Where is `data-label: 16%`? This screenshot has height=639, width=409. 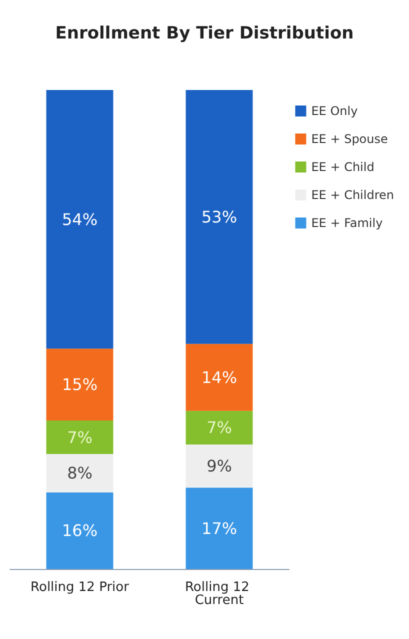
data-label: 16% is located at coordinates (80, 530).